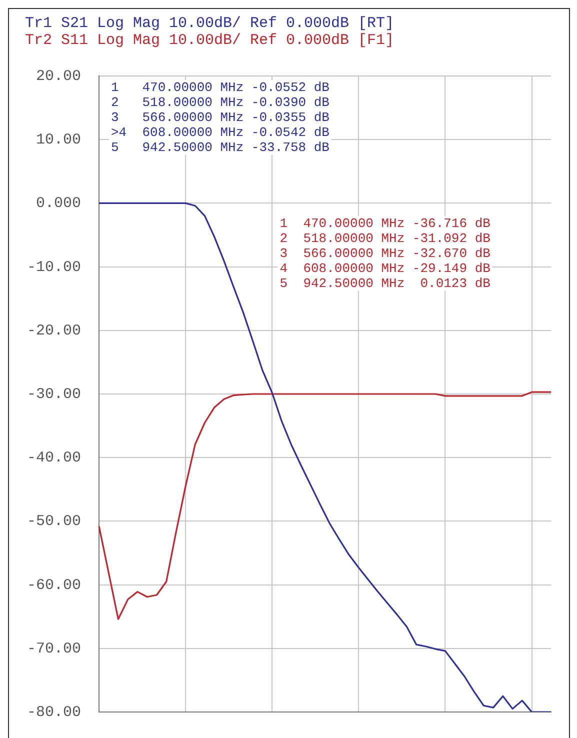 The image size is (577, 738). I want to click on y-tick-label: -60.00, so click(54, 585).